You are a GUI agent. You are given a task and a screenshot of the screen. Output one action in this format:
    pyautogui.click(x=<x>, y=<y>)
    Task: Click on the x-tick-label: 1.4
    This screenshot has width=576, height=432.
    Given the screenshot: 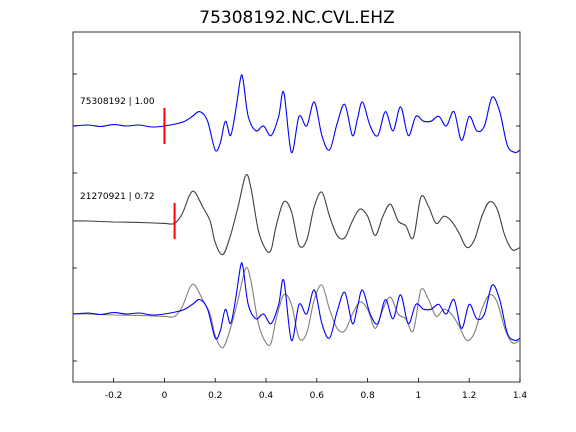 What is the action you would take?
    pyautogui.click(x=520, y=396)
    